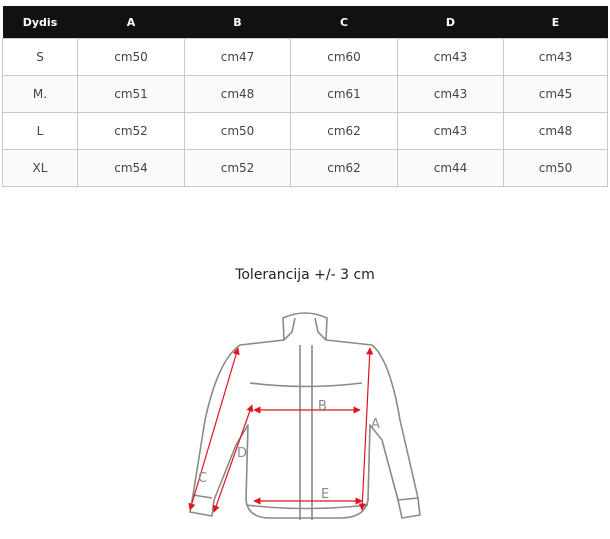 The width and height of the screenshot is (610, 539). What do you see at coordinates (450, 168) in the screenshot?
I see `table-cell: cm44` at bounding box center [450, 168].